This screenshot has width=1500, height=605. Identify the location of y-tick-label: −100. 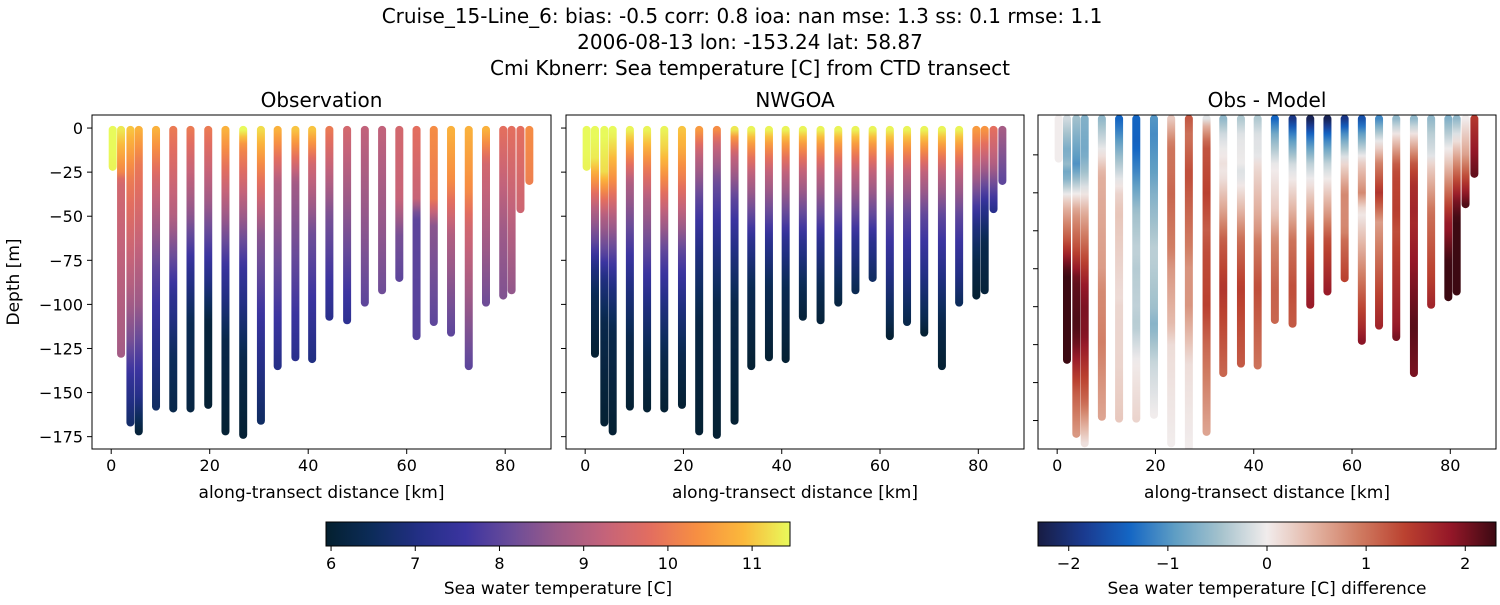
(61, 304).